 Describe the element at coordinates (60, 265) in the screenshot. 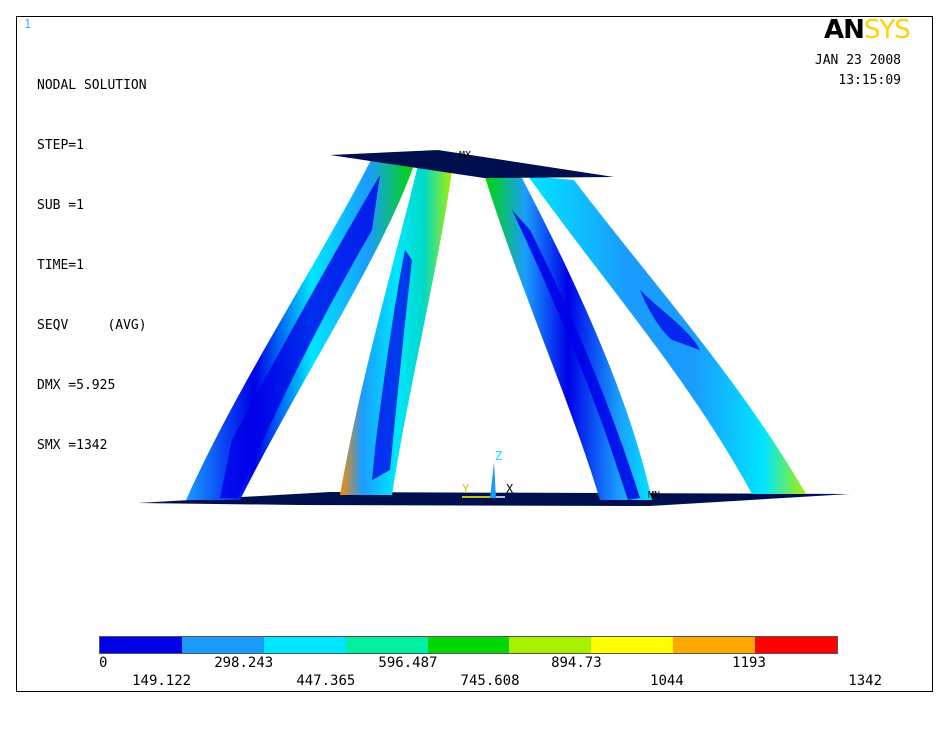

I see `info-line-time: TIME=1` at that location.